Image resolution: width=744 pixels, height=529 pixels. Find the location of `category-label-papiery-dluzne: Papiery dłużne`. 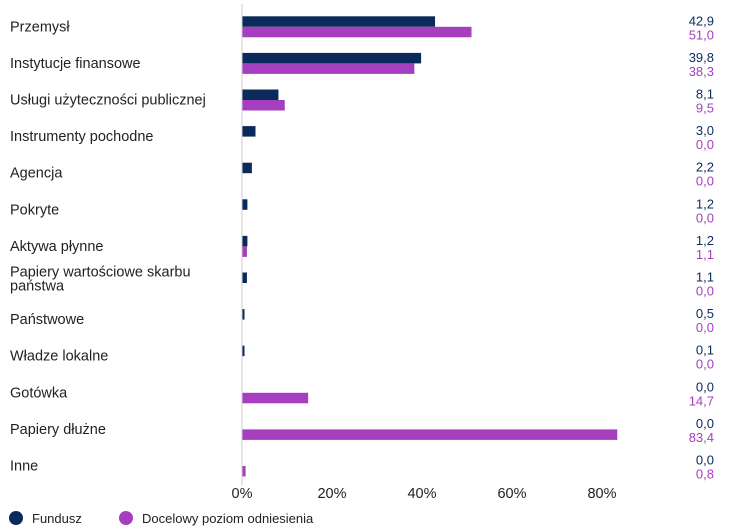

category-label-papiery-dluzne: Papiery dłużne is located at coordinates (58, 430).